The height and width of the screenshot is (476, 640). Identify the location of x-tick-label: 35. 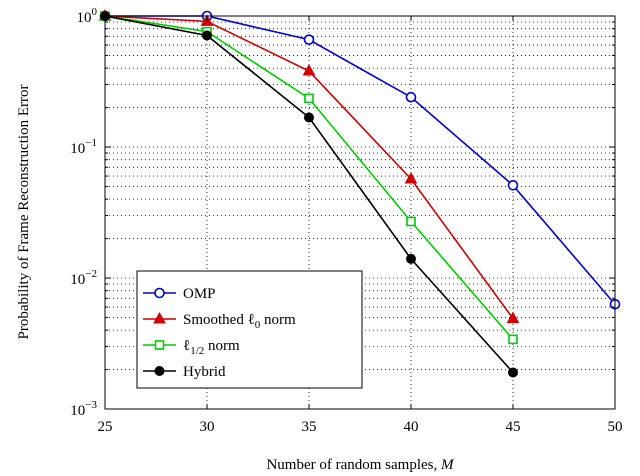
(309, 427).